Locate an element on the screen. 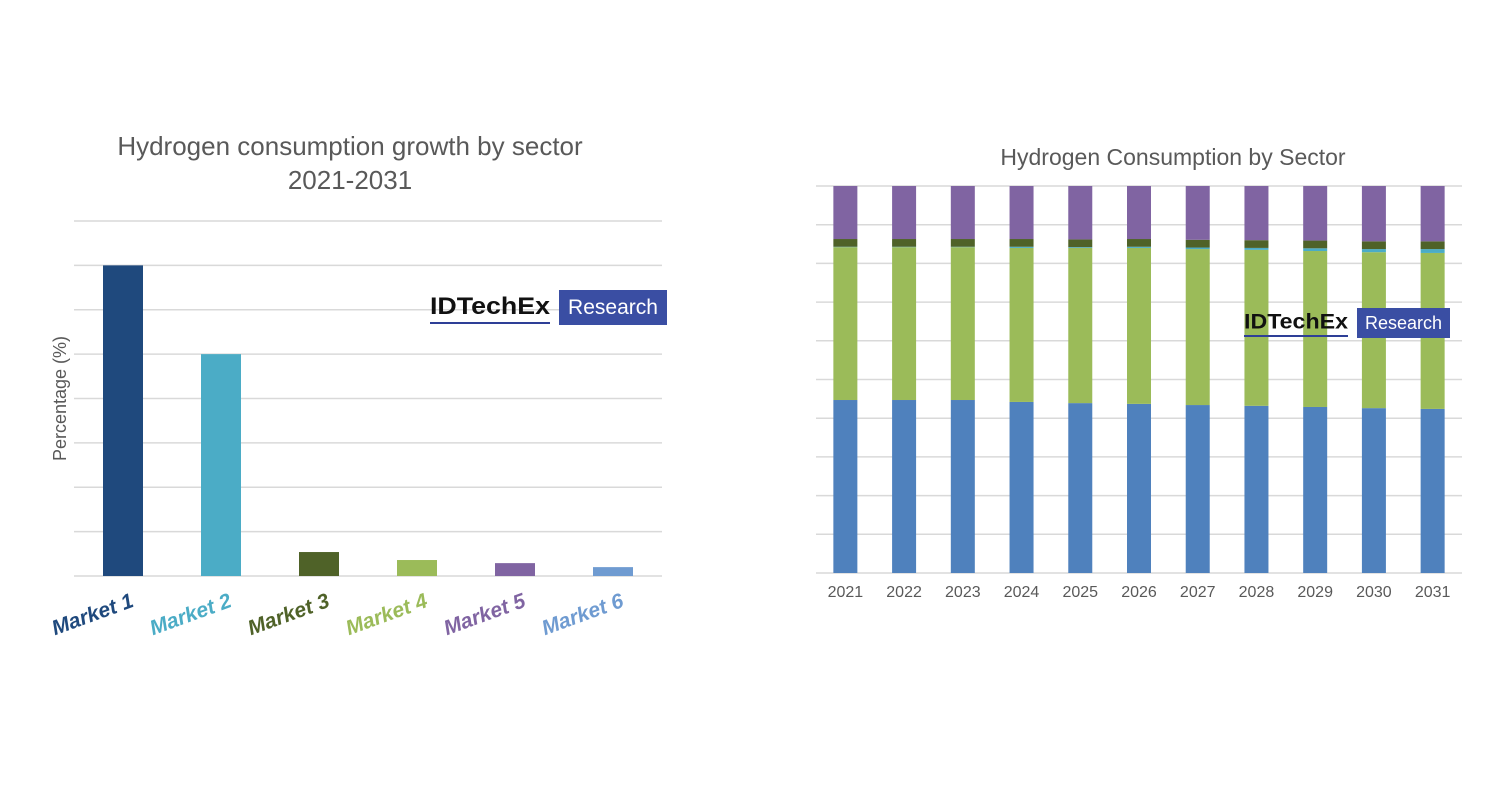 This screenshot has height=785, width=1498. y-axis-label: Percentage (%) is located at coordinates (60, 398).